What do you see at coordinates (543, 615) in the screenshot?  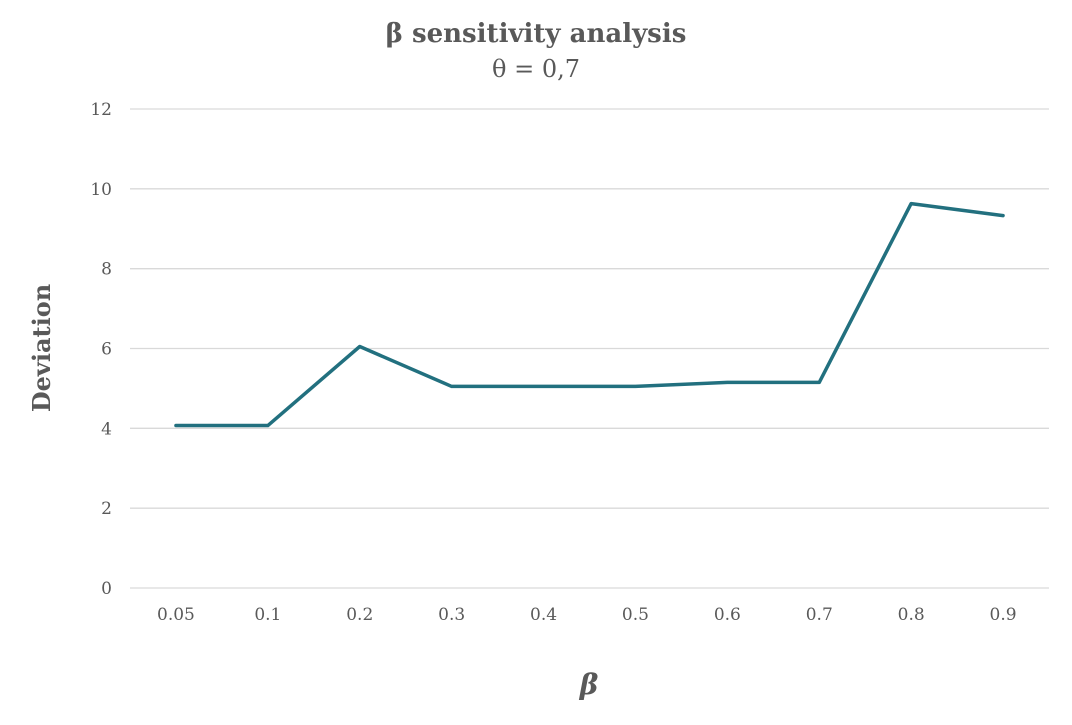 I see `x-tick-label: 0.4` at bounding box center [543, 615].